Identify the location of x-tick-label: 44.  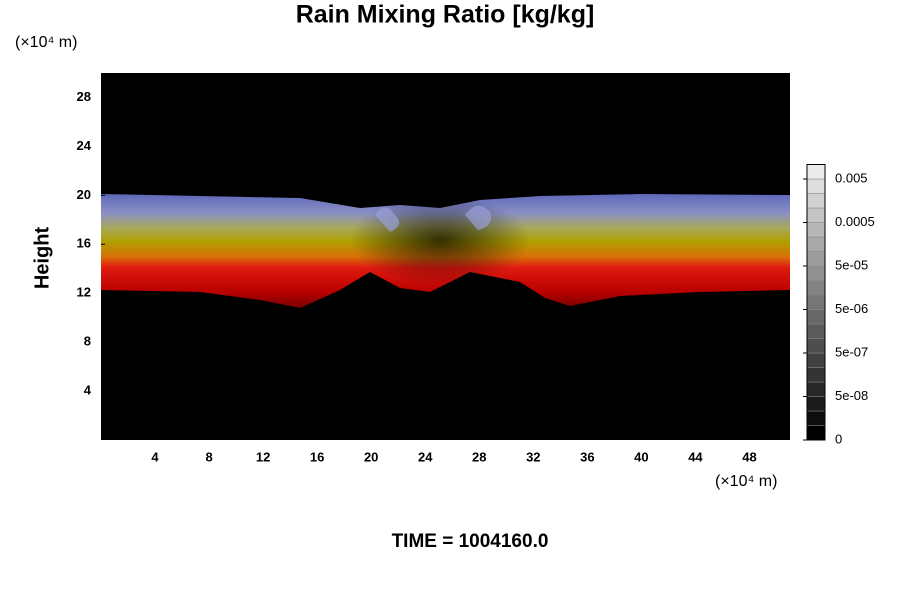
(695, 456).